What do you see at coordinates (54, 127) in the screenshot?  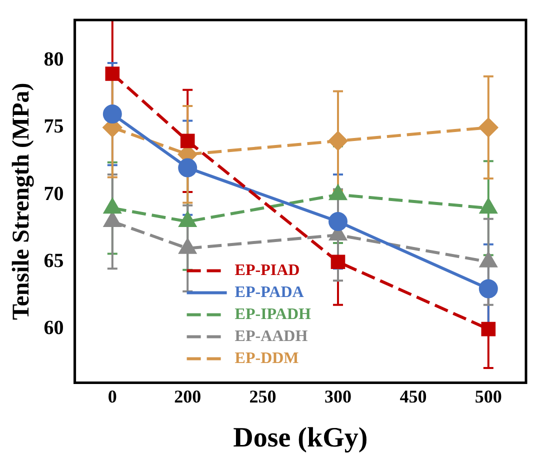 I see `y-tick-label: 75` at bounding box center [54, 127].